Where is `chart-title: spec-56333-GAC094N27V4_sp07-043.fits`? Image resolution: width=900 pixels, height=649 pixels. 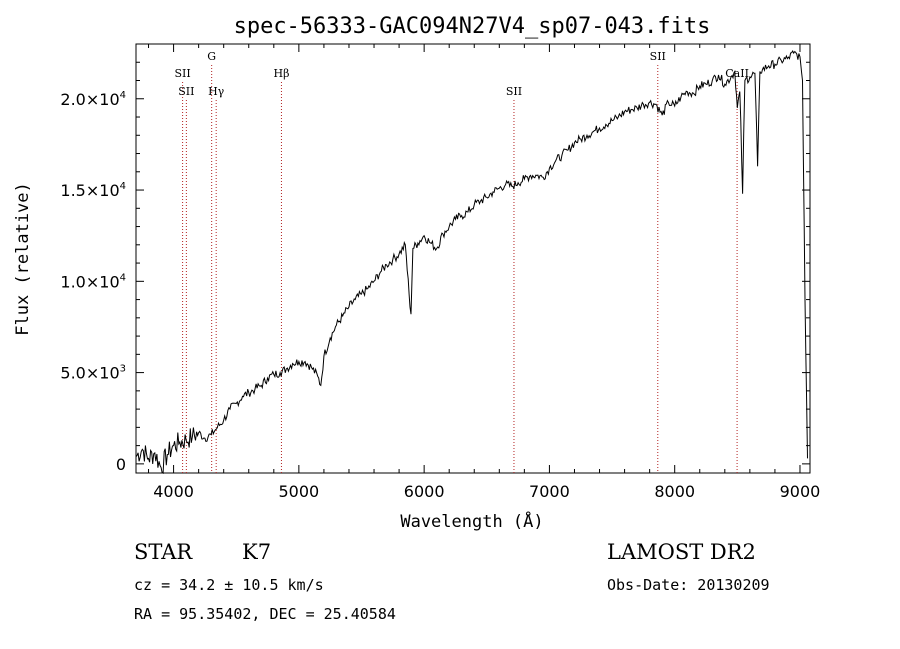 chart-title: spec-56333-GAC094N27V4_sp07-043.fits is located at coordinates (472, 26).